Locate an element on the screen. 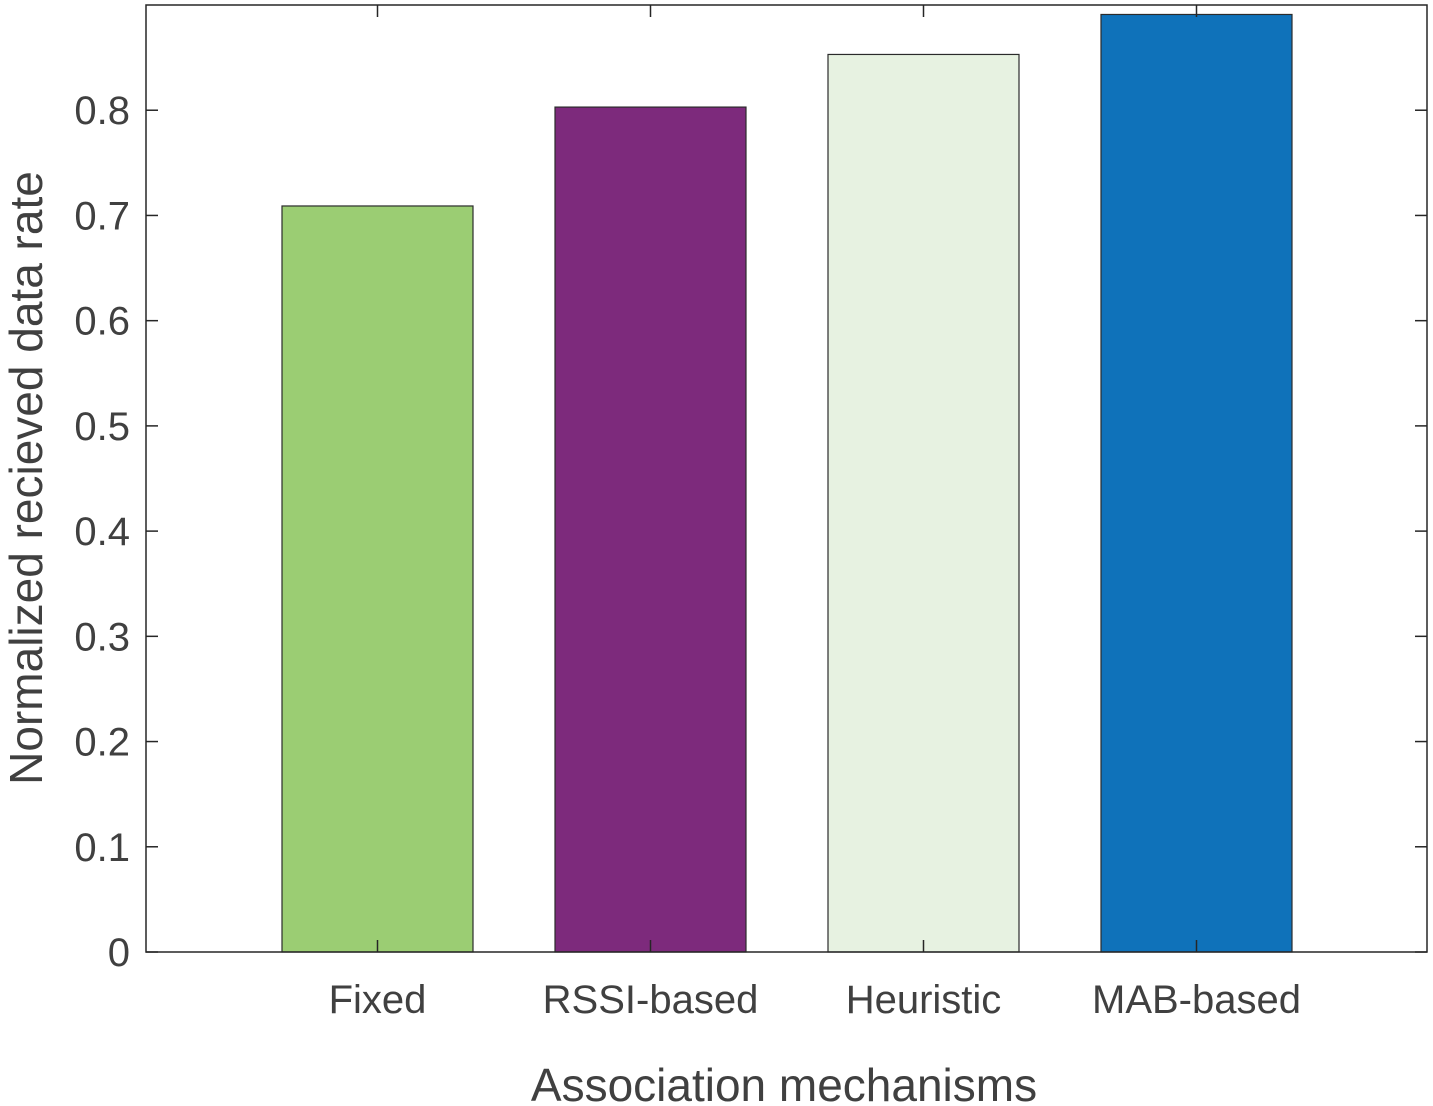 Image resolution: width=1433 pixels, height=1106 pixels. y-tick-label: 0.6 is located at coordinates (102, 322).